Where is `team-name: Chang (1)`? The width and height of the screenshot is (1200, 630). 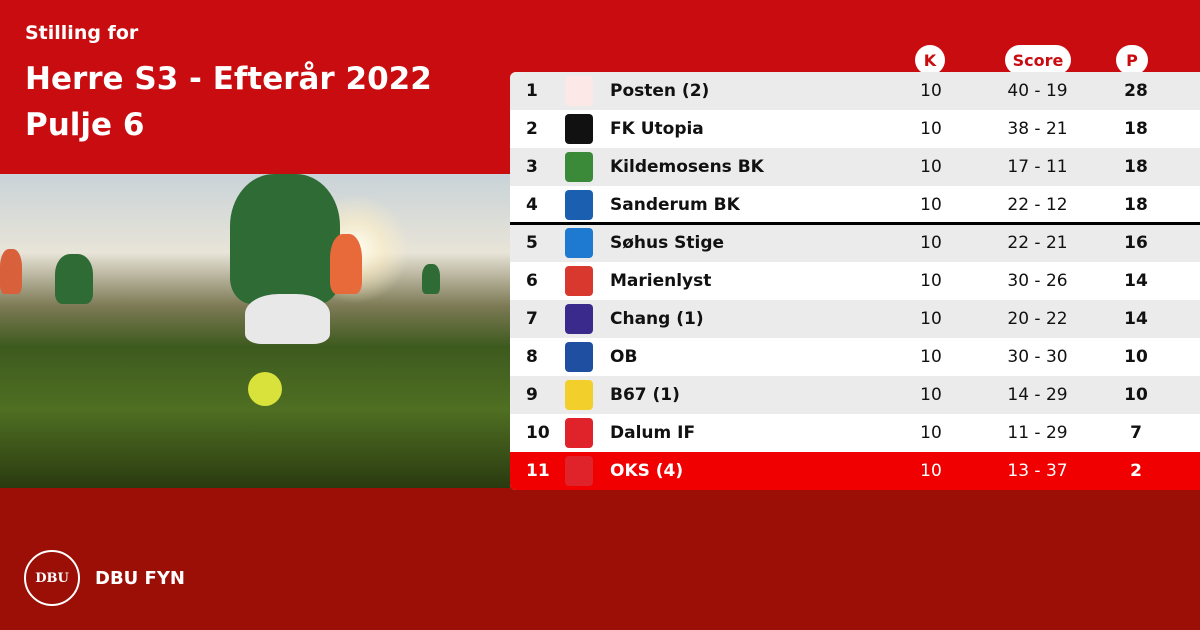 team-name: Chang (1) is located at coordinates (657, 319).